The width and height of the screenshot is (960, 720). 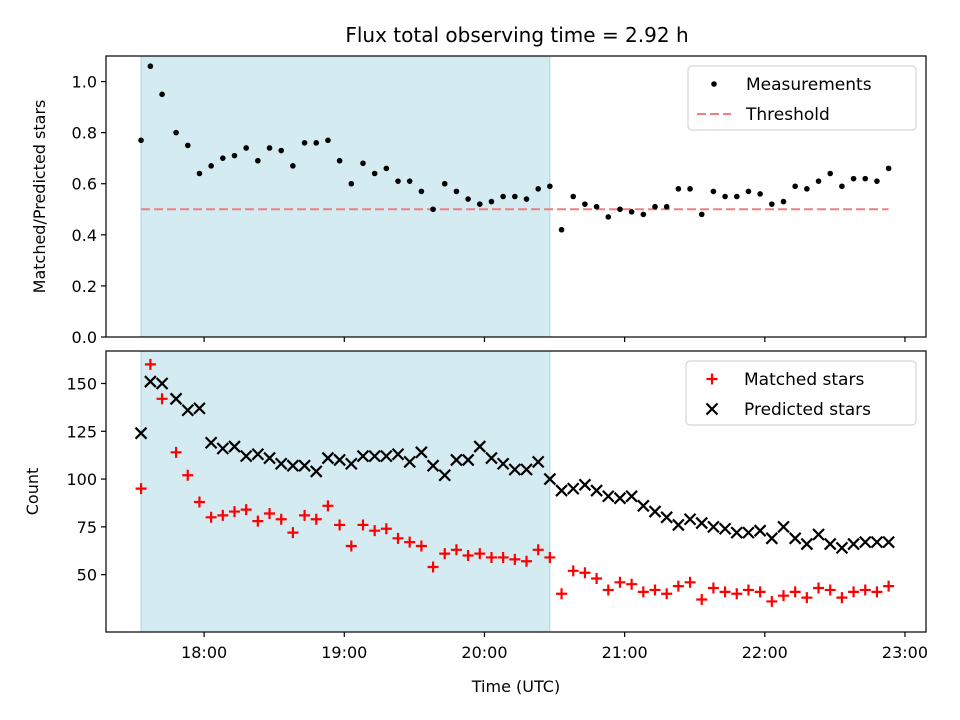 I want to click on bottom-ytick-label: 75, so click(x=87, y=527).